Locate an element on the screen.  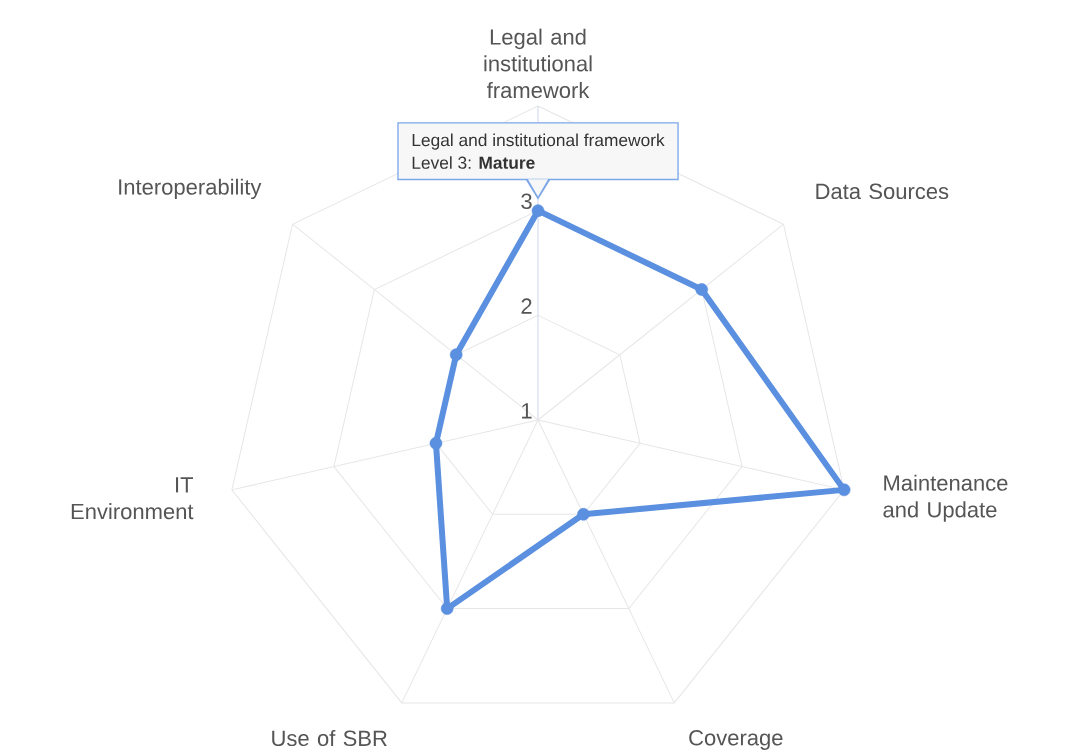
y-tick-label: 3 is located at coordinates (526, 201).